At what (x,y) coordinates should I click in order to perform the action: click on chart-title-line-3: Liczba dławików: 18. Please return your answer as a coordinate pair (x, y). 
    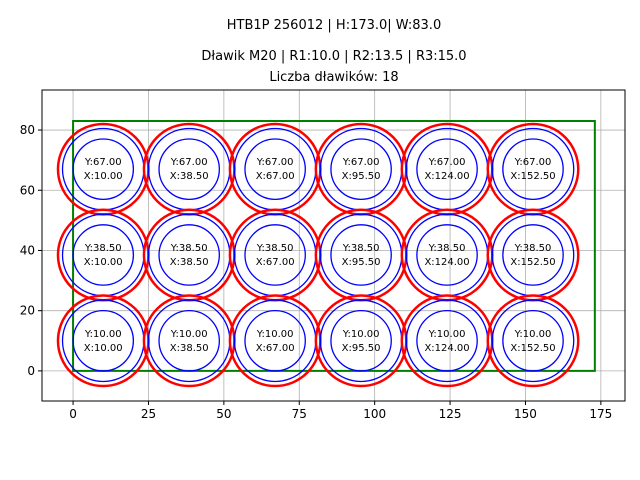
    Looking at the image, I should click on (333, 77).